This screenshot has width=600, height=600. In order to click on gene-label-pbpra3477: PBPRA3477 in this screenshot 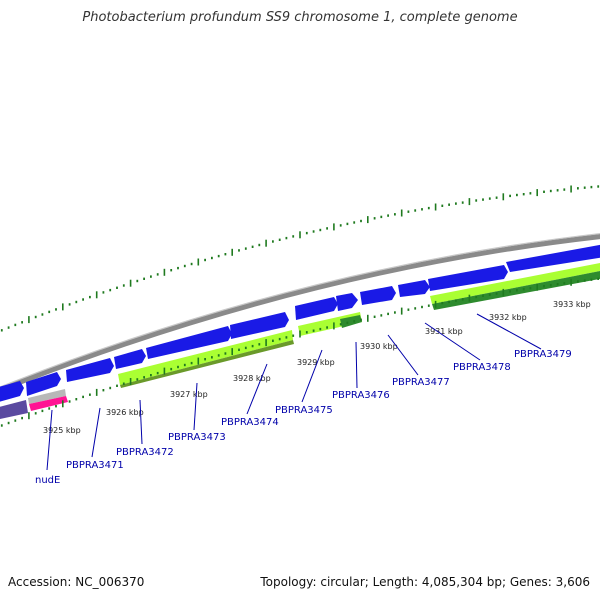, I will do `click(421, 382)`.